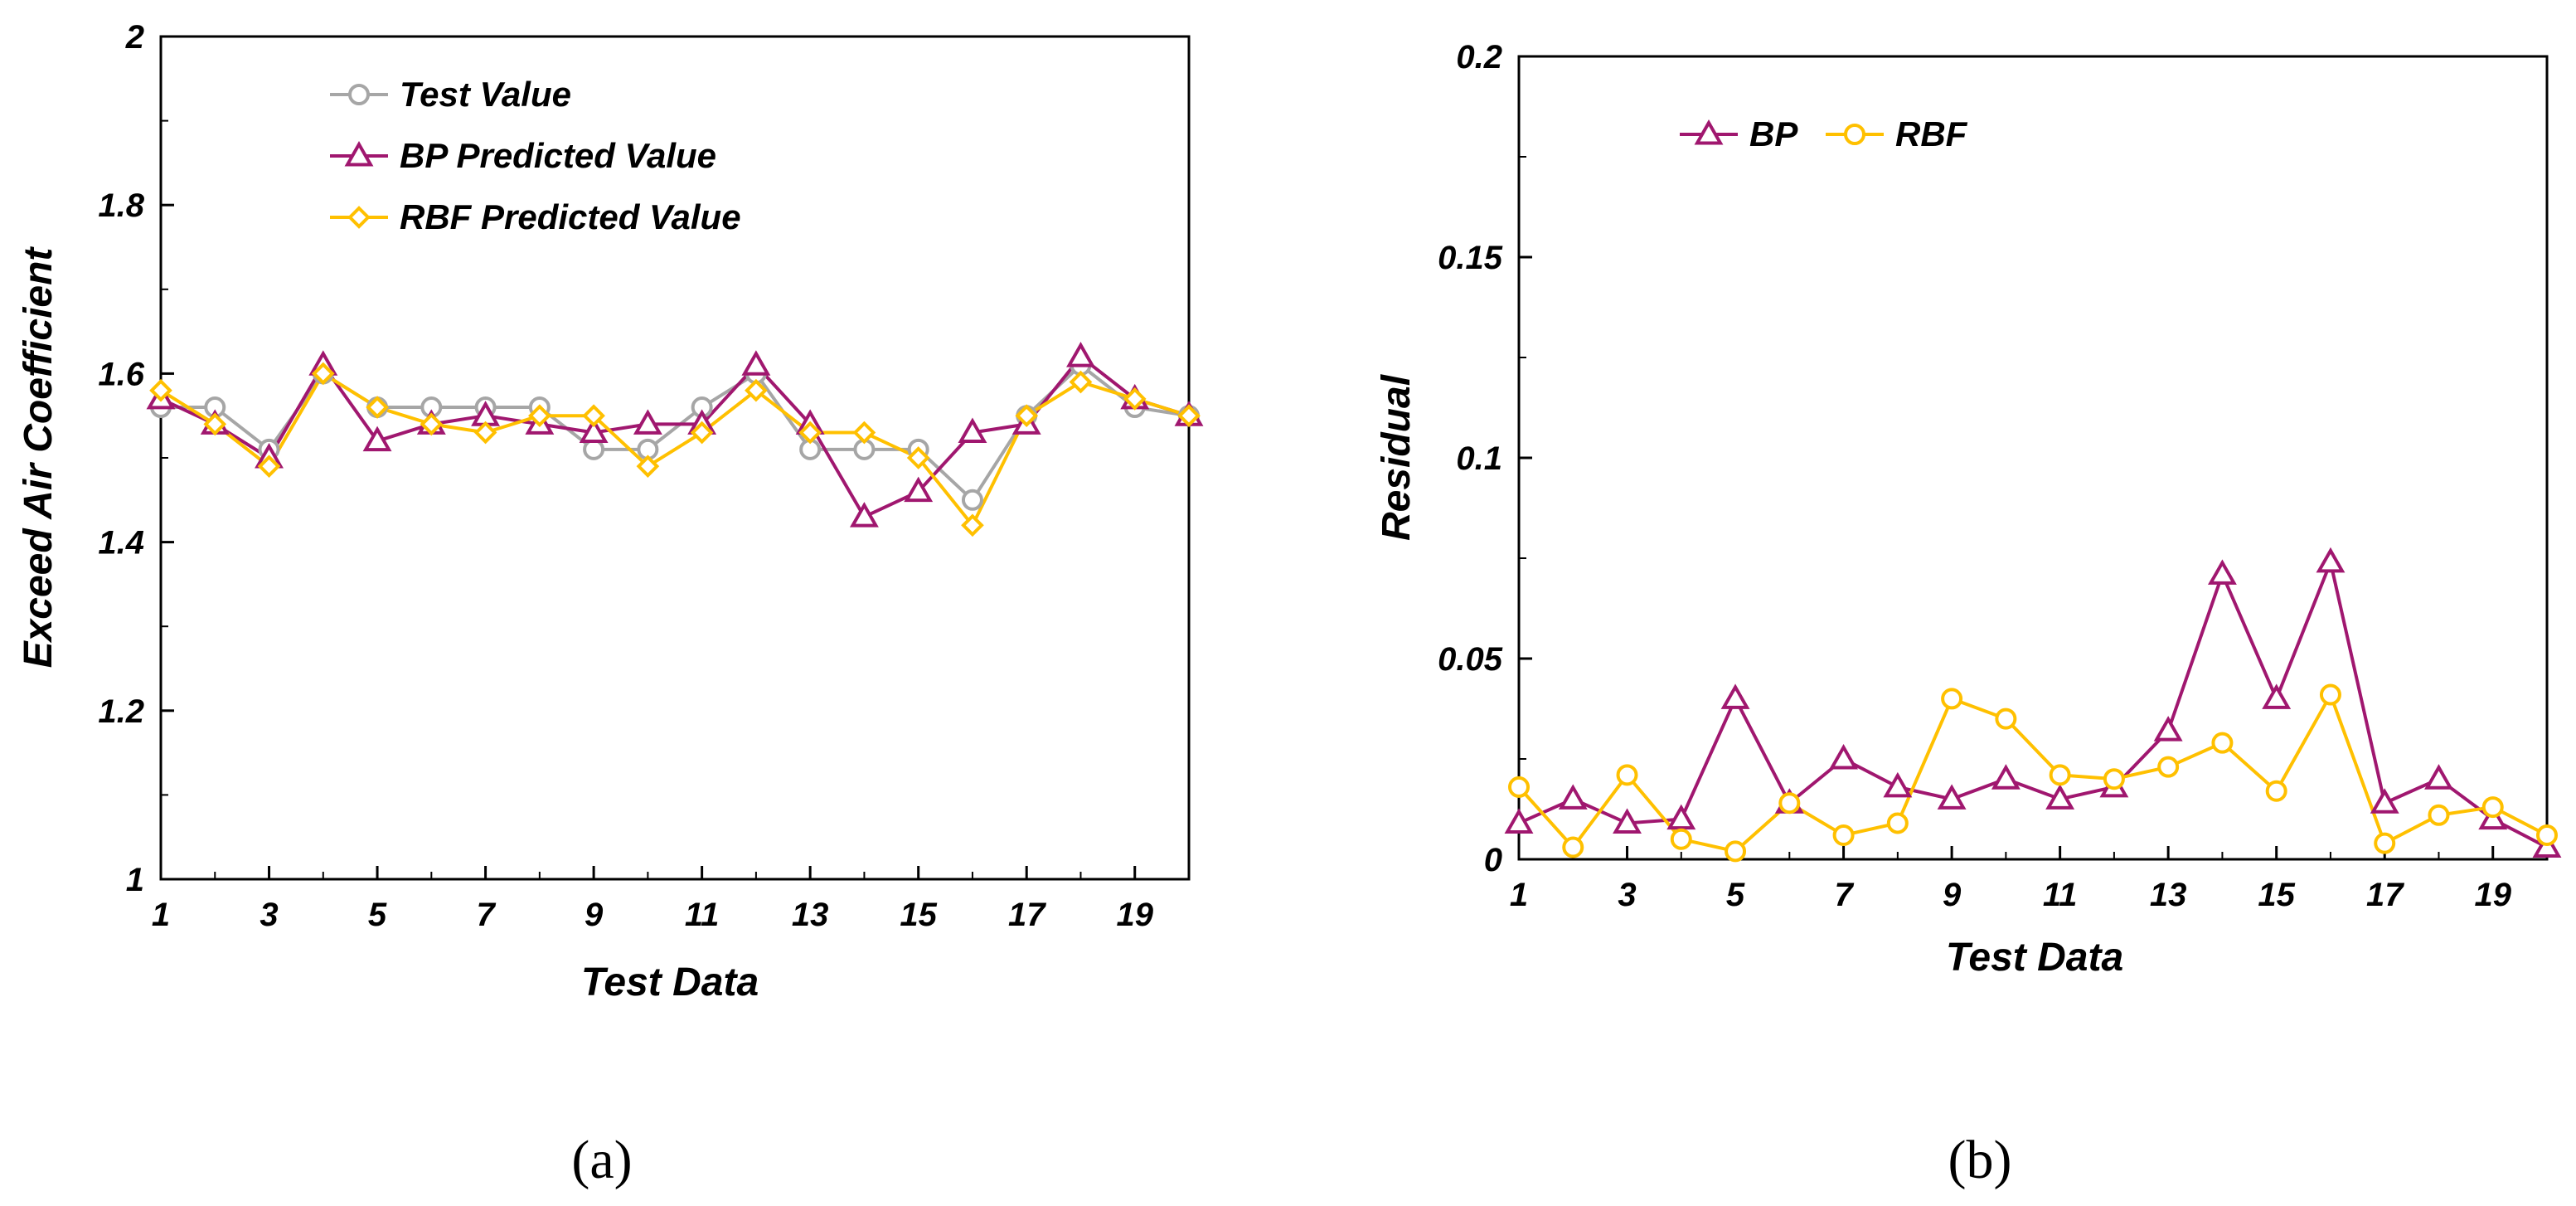 The image size is (2576, 1206). I want to click on x-tick-label: 17, so click(1027, 915).